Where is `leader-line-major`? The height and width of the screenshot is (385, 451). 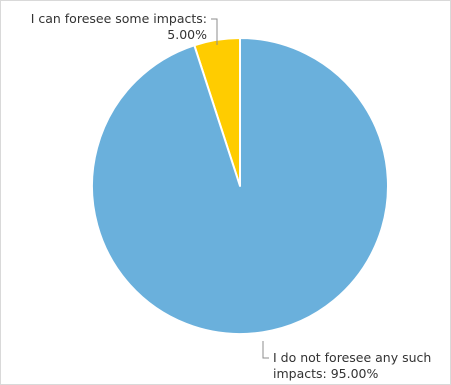 leader-line-major is located at coordinates (265, 350).